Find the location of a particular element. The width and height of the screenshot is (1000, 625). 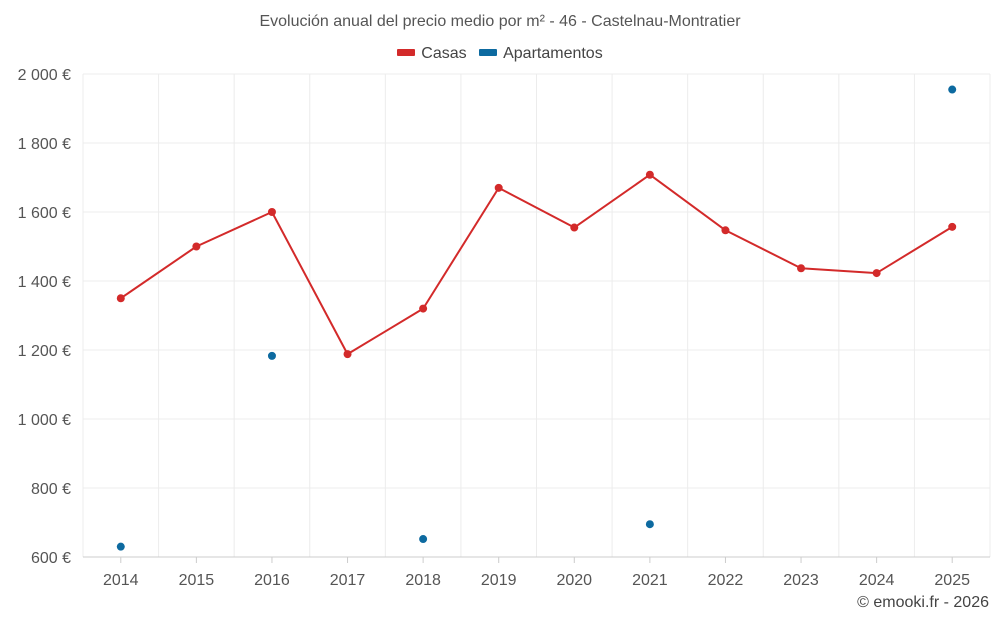

y-tick-label: 1 000 € is located at coordinates (44, 420).